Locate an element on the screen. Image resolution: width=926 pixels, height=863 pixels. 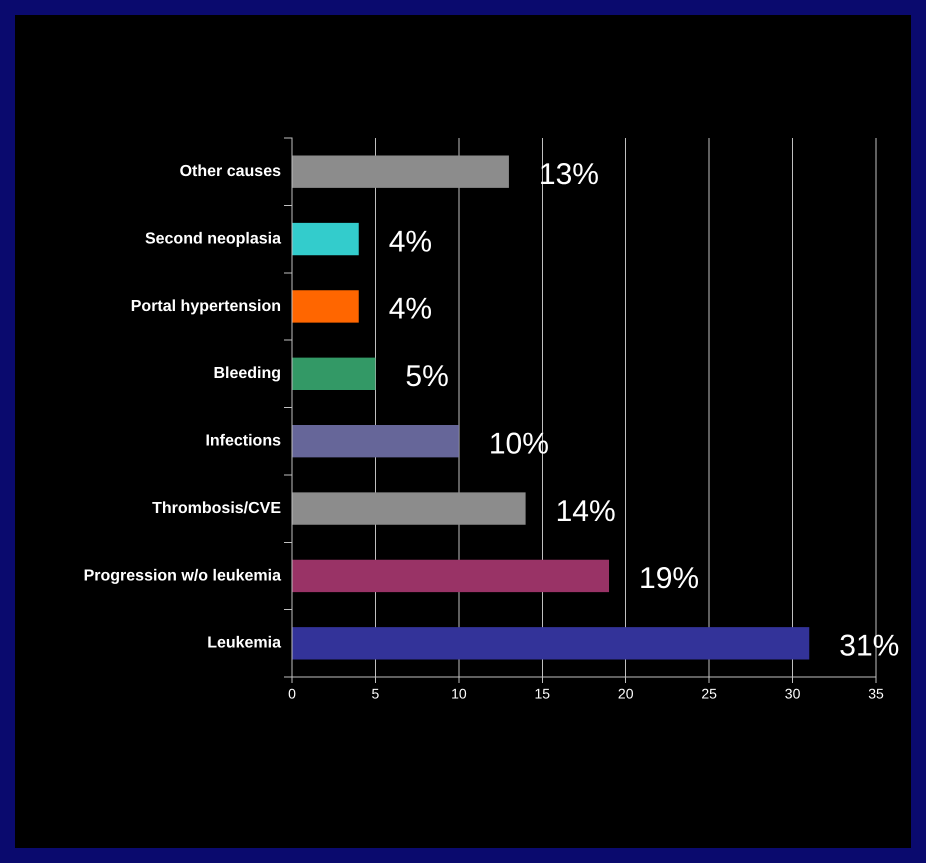
y-tick-label: Portal hypertension is located at coordinates (205, 306).